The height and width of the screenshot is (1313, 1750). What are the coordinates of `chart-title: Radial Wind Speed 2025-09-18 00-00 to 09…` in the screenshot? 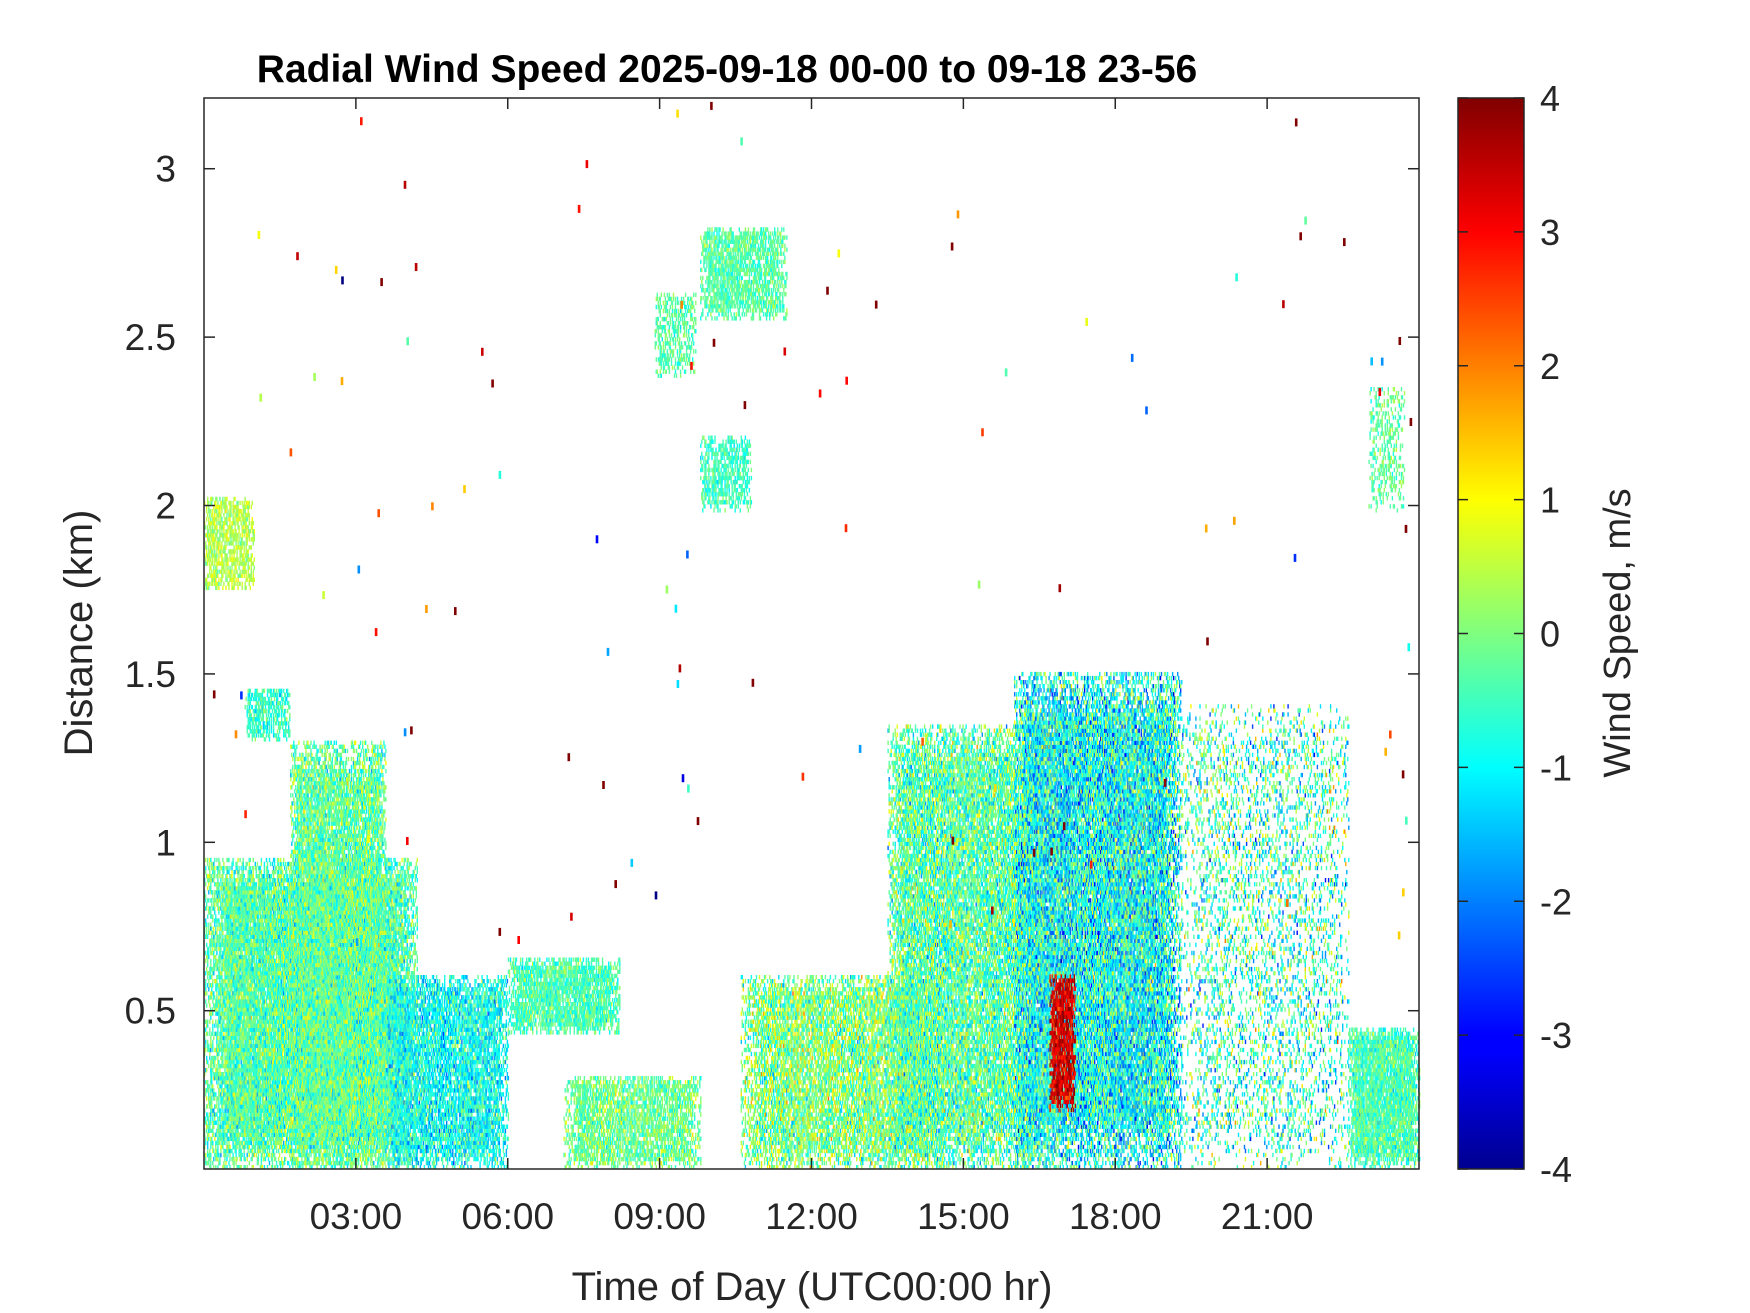 It's located at (727, 69).